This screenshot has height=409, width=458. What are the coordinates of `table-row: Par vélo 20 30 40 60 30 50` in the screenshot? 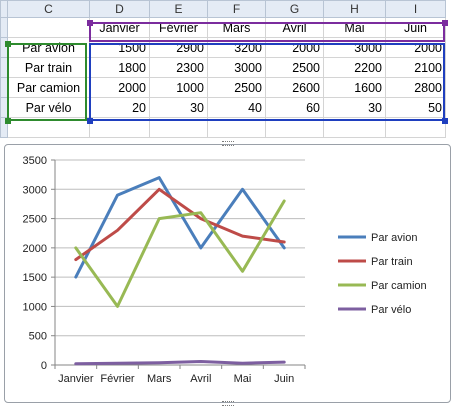 It's located at (223, 107).